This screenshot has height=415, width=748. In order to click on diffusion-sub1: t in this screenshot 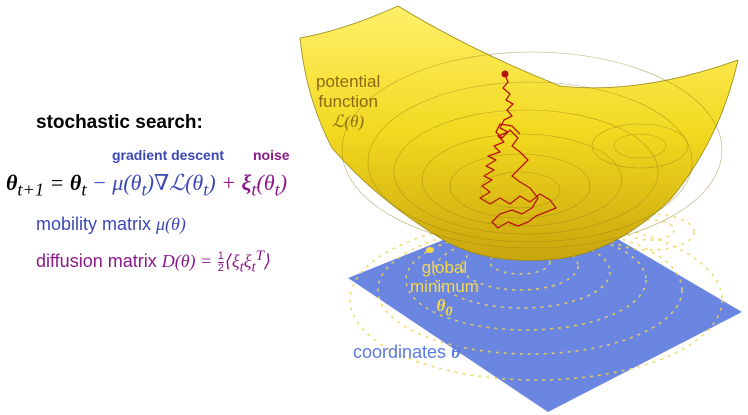, I will do `click(241, 267)`.